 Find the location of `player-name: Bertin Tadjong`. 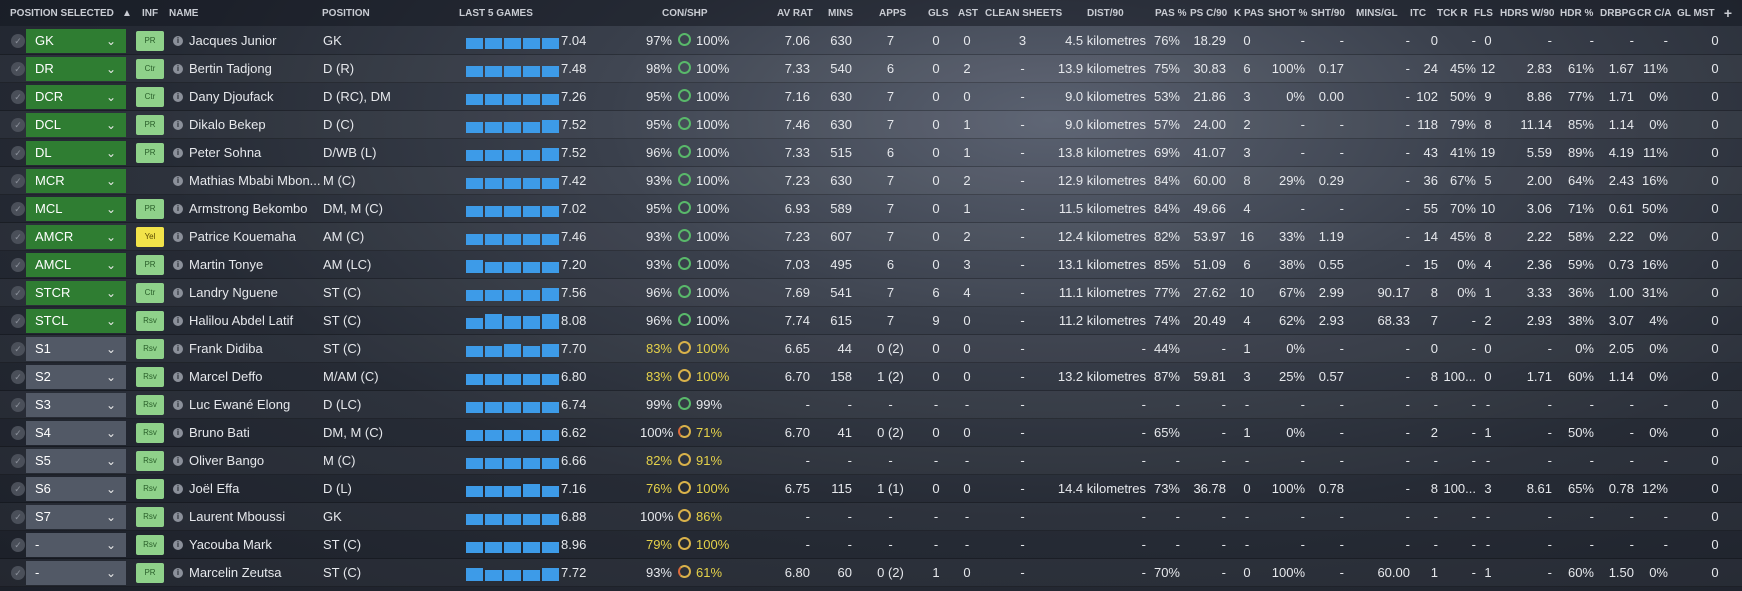

player-name: Bertin Tadjong is located at coordinates (230, 68).